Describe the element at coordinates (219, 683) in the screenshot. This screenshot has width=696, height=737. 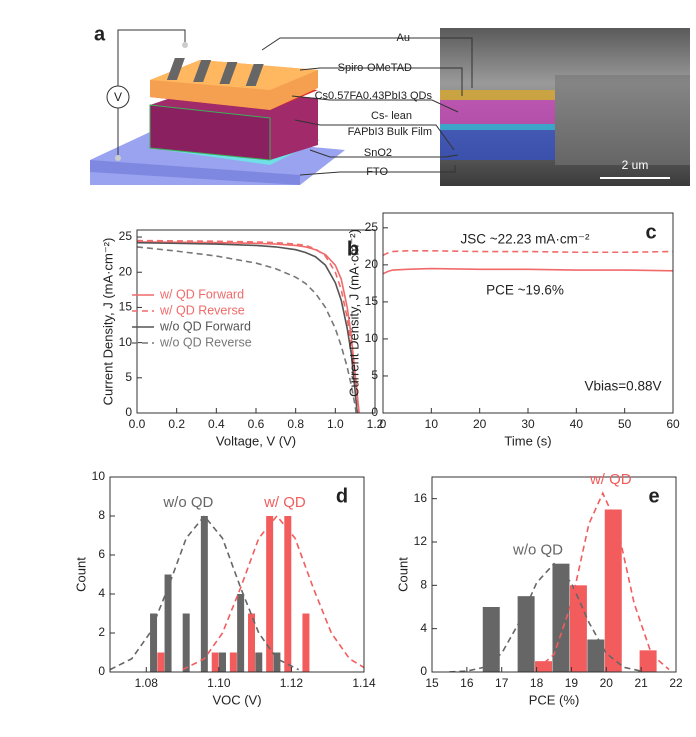
I see `x-tick-label: 1.10` at that location.